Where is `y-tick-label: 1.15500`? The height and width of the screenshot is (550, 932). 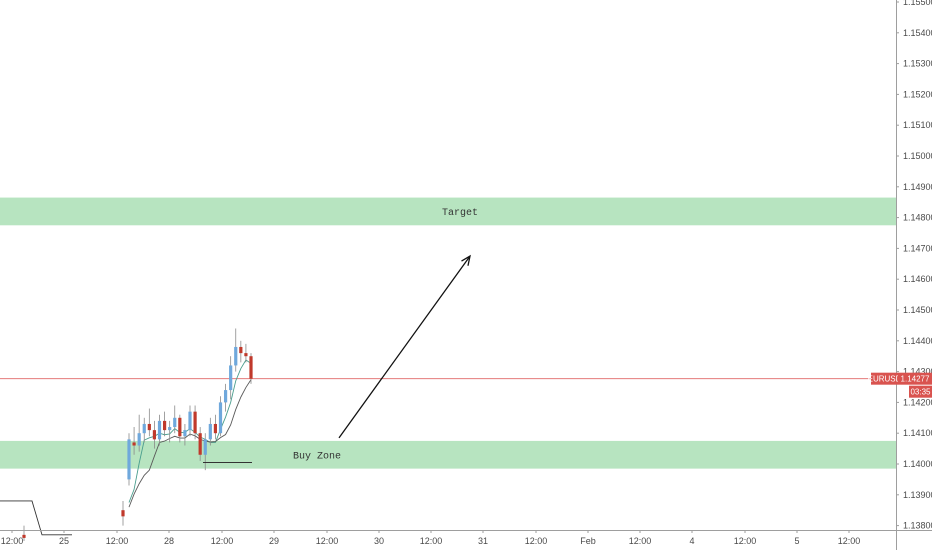 y-tick-label: 1.15500 is located at coordinates (917, 3).